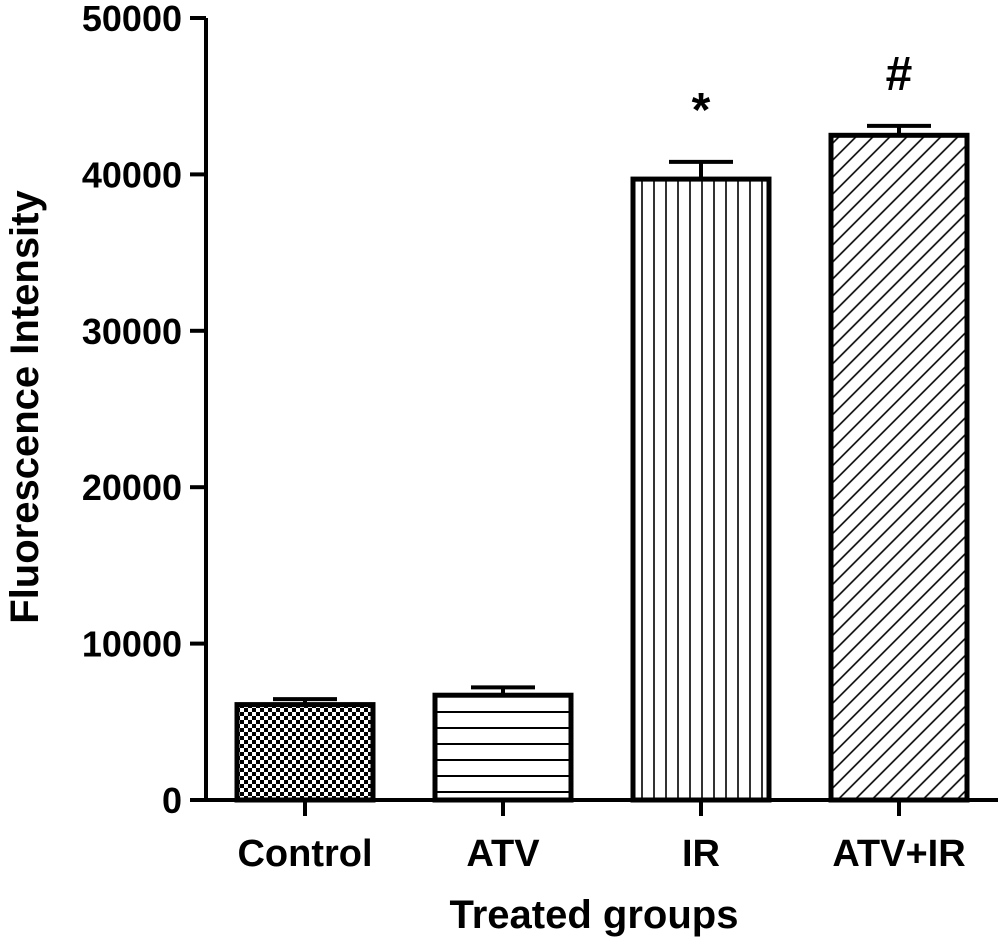 The image size is (1000, 946). Describe the element at coordinates (172, 800) in the screenshot. I see `y-tick-label: 0` at that location.